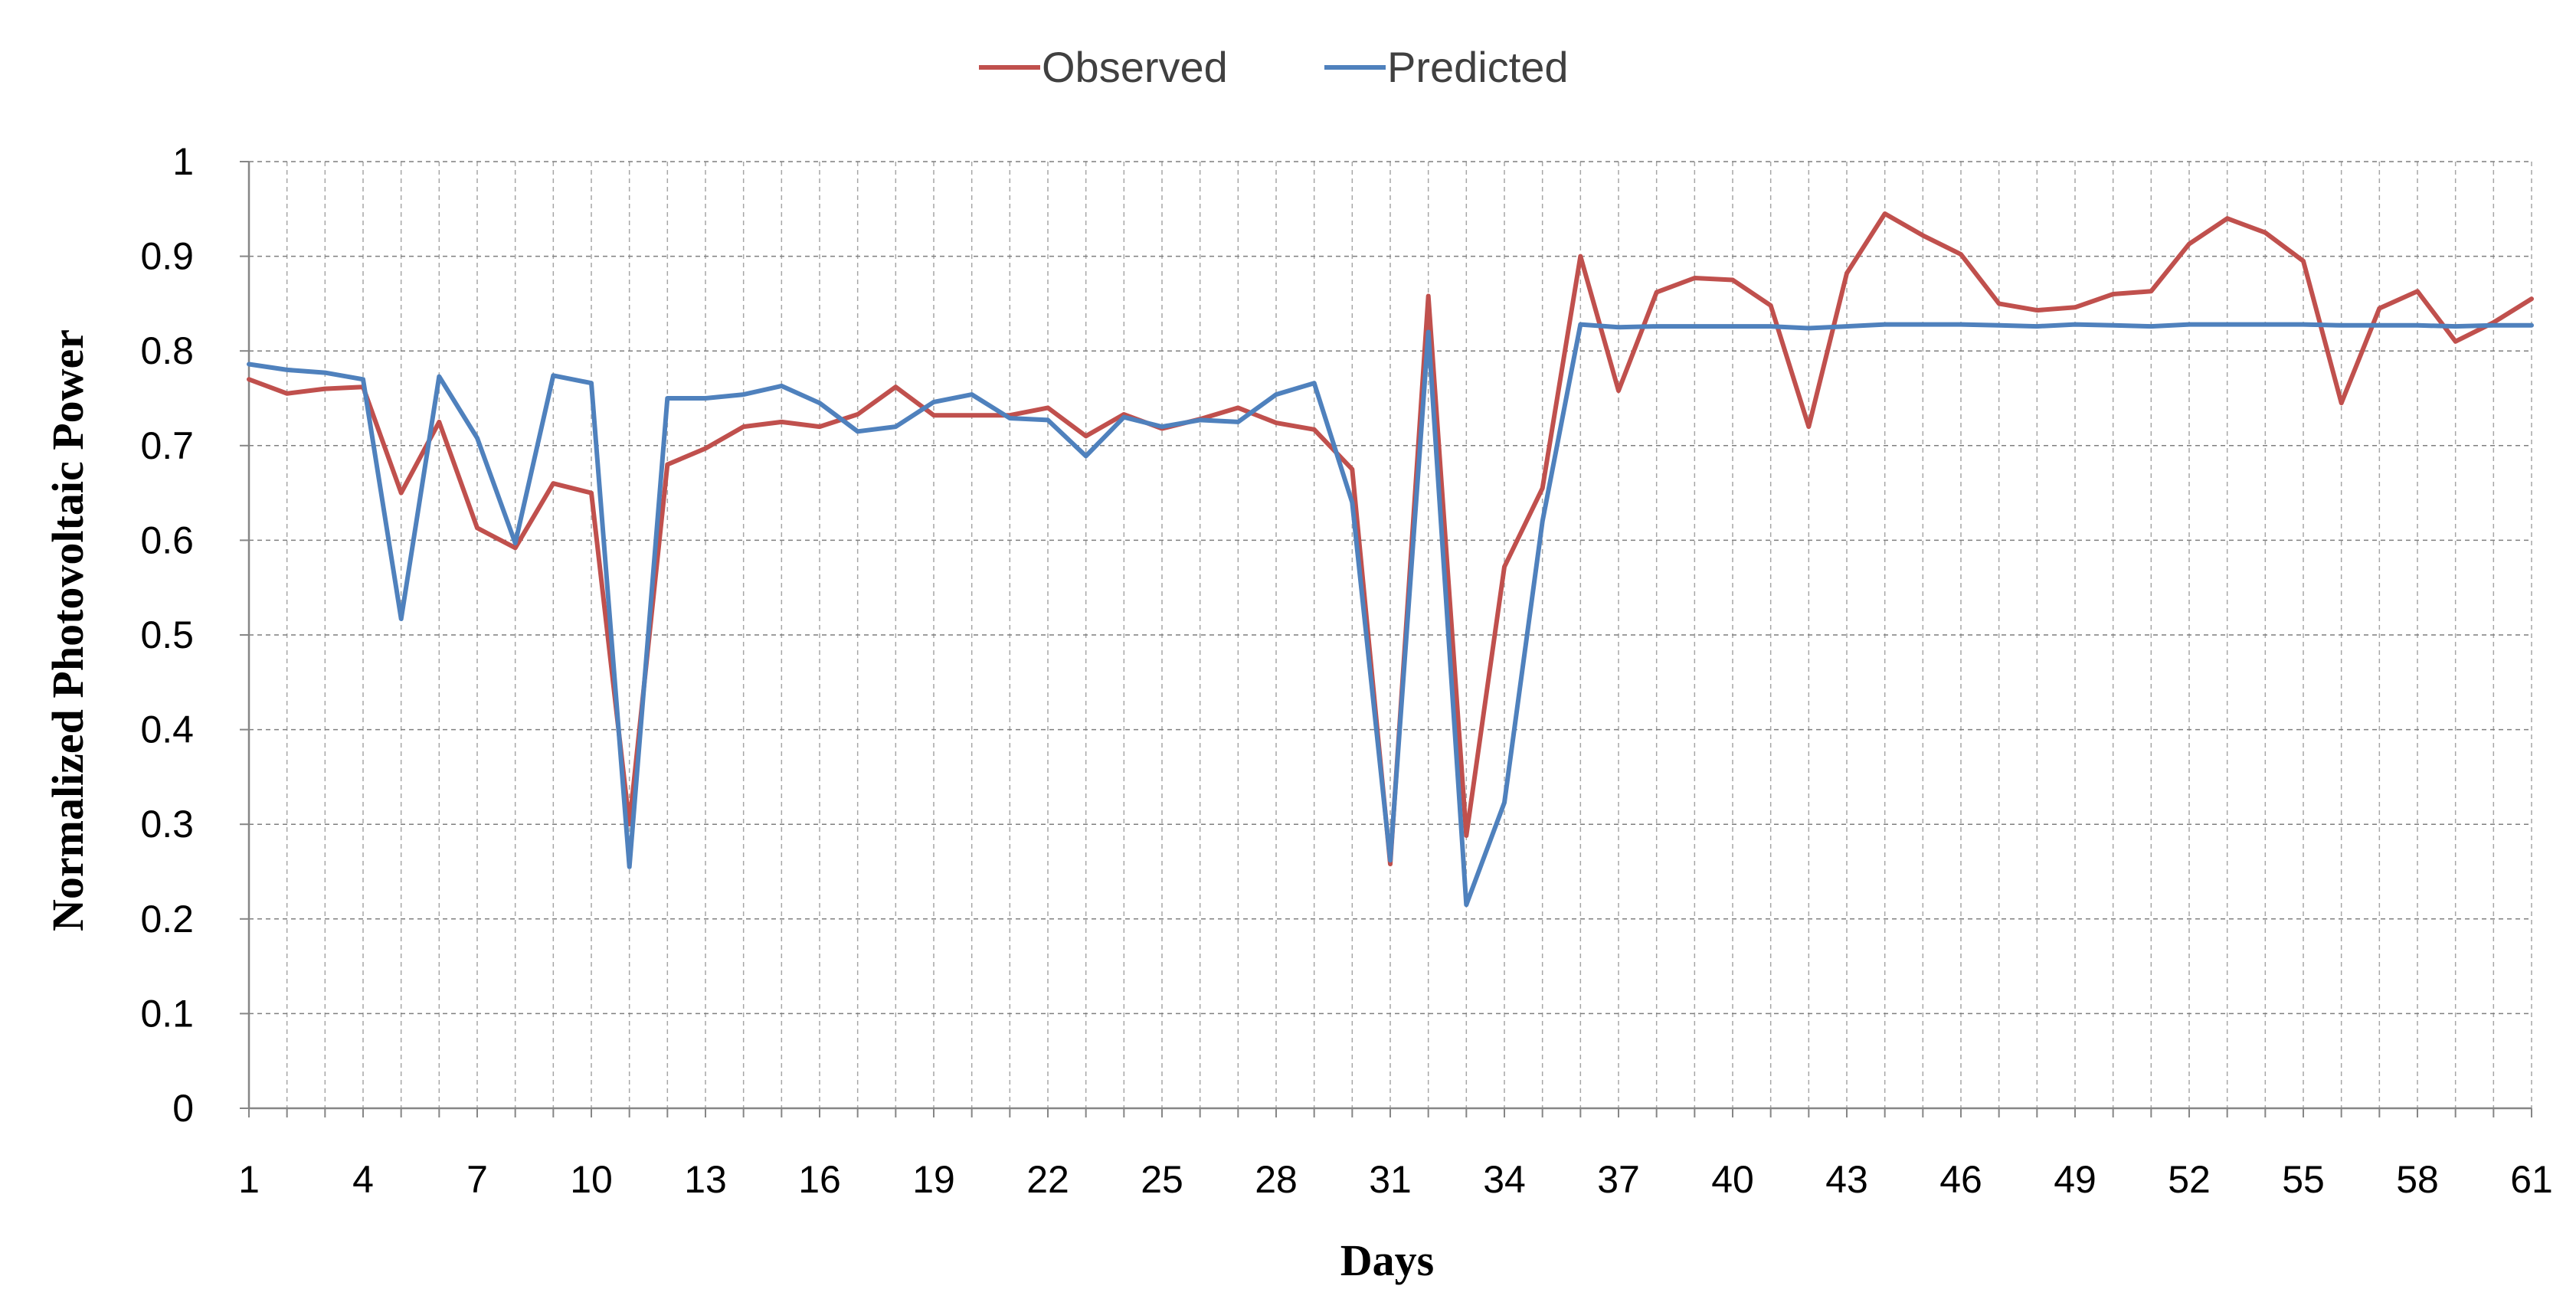 The height and width of the screenshot is (1312, 2576). Describe the element at coordinates (167, 350) in the screenshot. I see `y-tick-label: 0.8` at that location.